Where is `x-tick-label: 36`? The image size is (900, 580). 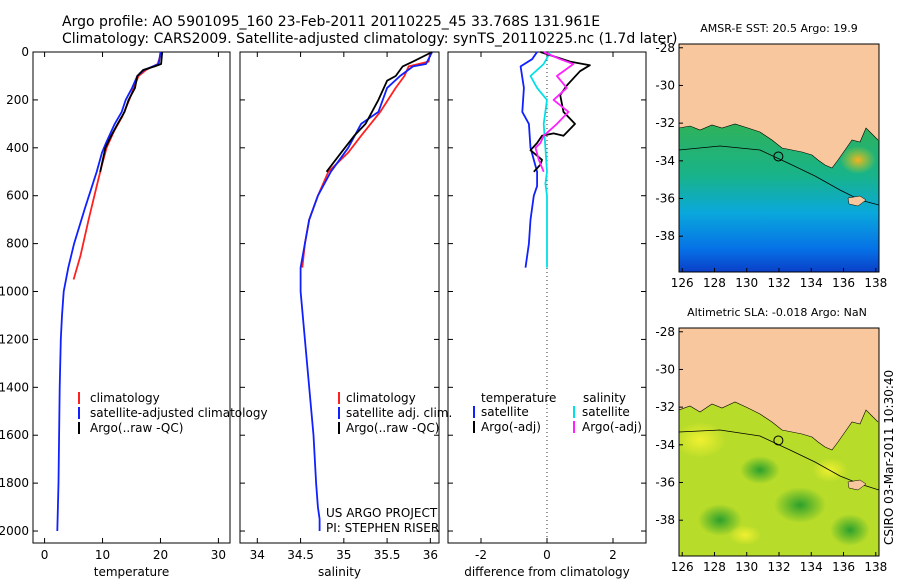 x-tick-label: 36 is located at coordinates (430, 555).